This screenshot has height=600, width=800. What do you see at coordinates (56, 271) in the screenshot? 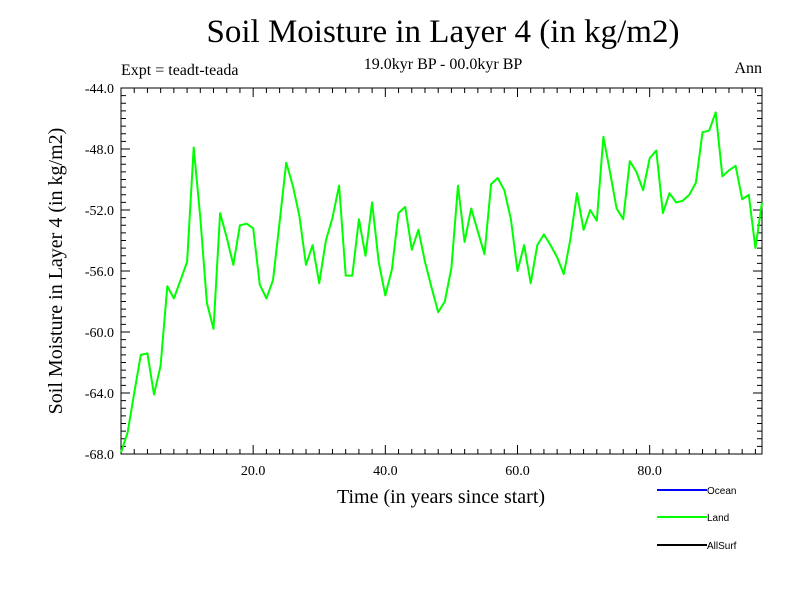
I see `y-axis-label: Soil Moisture in Layer 4 (in kg/m2)` at bounding box center [56, 271].